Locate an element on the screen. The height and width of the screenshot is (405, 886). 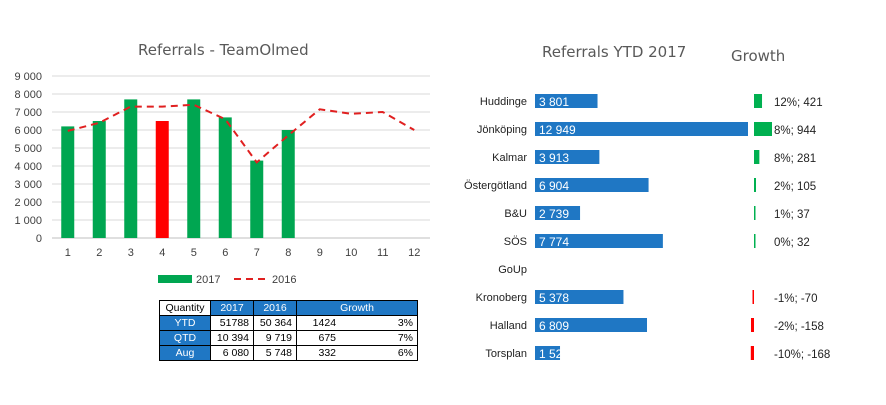
category-label: Östergötland is located at coordinates (495, 186).